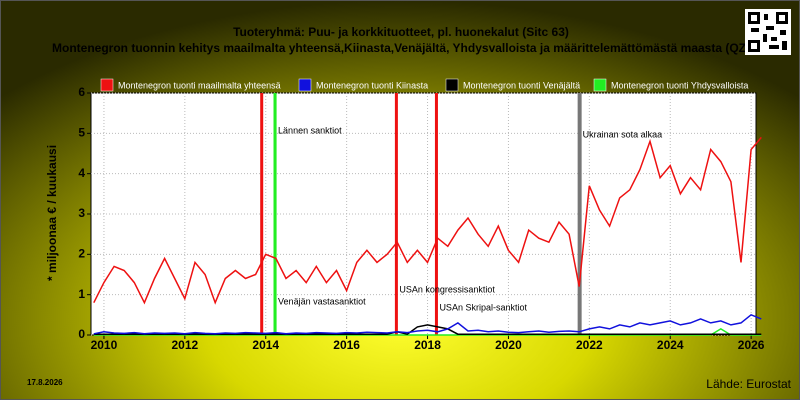 Image resolution: width=800 pixels, height=400 pixels. Describe the element at coordinates (447, 289) in the screenshot. I see `event-label: USAn kongressisanktiot` at that location.